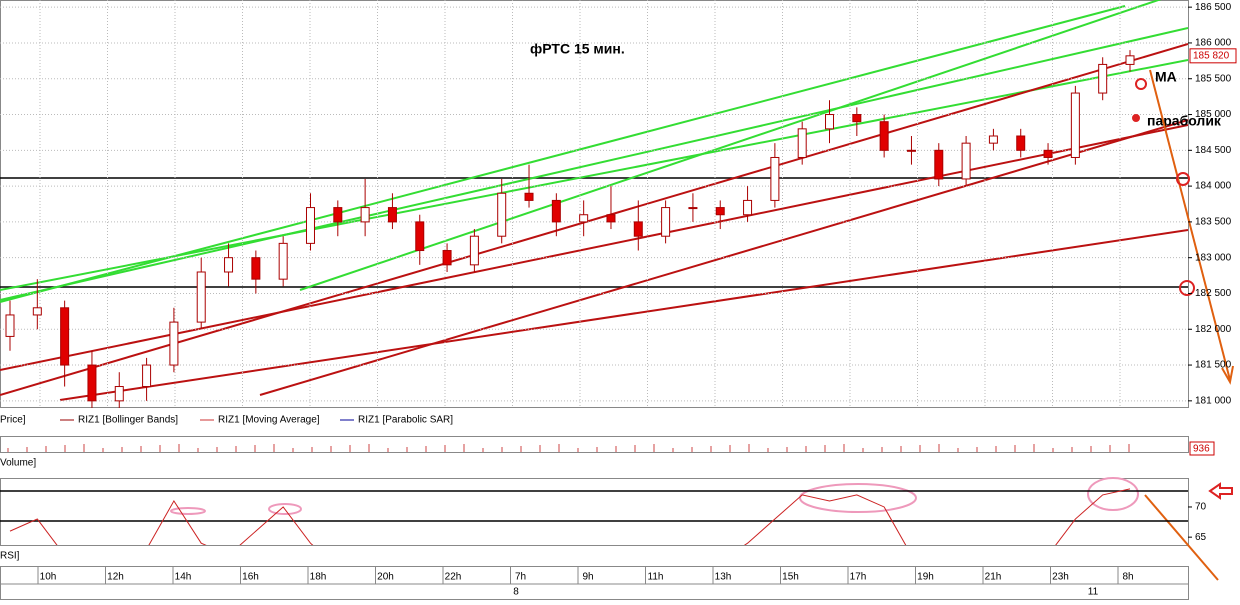  I want to click on legend-entry: RIZ1 [Bollinger Bands], so click(128, 420).